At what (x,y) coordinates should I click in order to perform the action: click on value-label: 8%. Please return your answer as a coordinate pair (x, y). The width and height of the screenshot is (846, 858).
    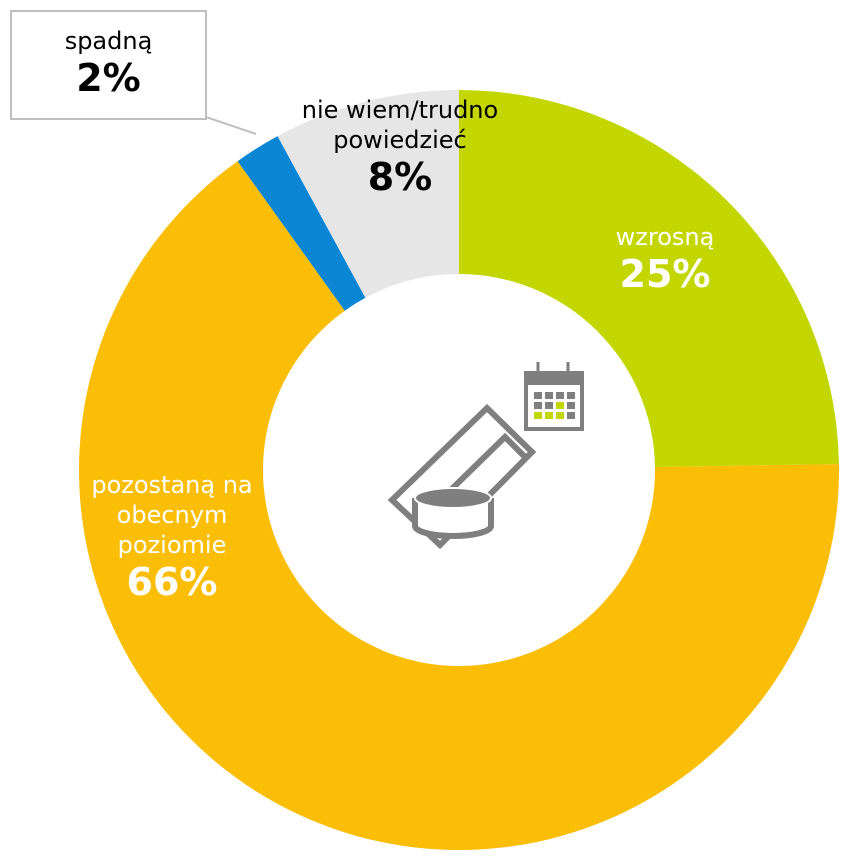
    Looking at the image, I should click on (400, 177).